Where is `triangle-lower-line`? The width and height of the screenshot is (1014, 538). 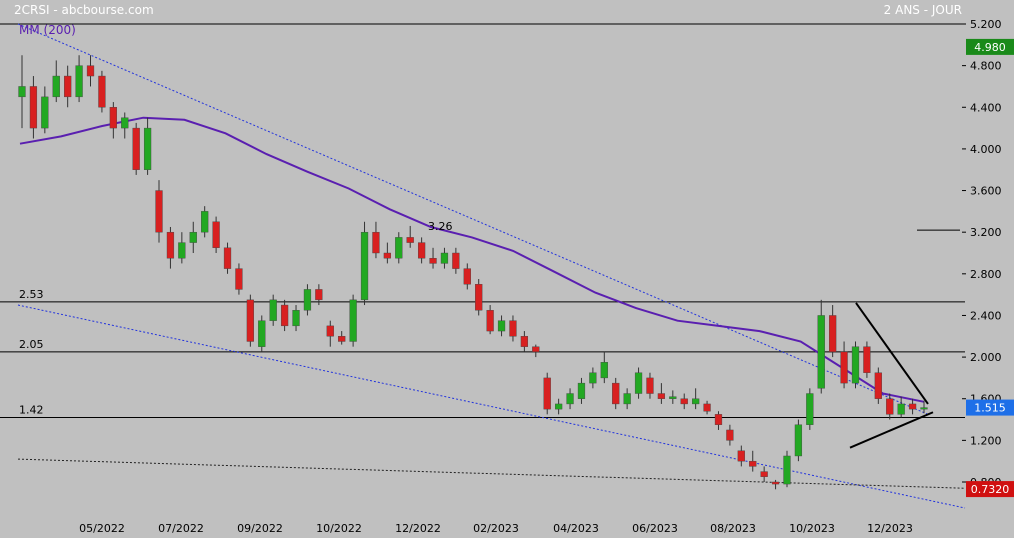
triangle-lower-line is located at coordinates (891, 430).